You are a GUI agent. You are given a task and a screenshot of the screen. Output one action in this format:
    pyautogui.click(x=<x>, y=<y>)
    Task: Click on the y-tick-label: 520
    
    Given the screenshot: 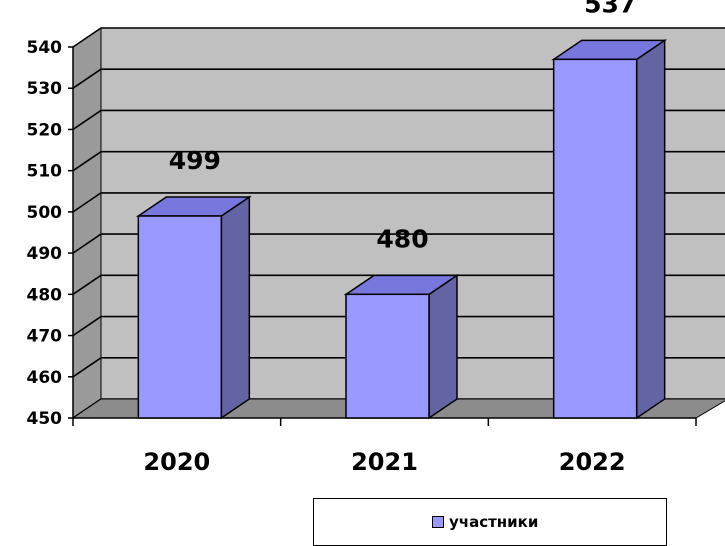 What is the action you would take?
    pyautogui.click(x=45, y=130)
    